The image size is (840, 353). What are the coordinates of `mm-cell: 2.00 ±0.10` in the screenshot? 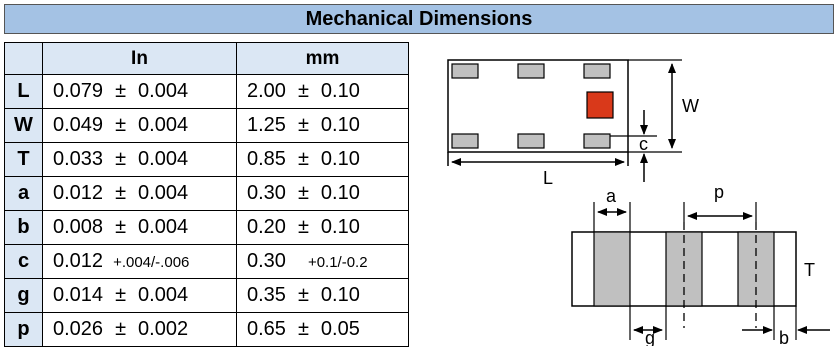 It's located at (322, 91).